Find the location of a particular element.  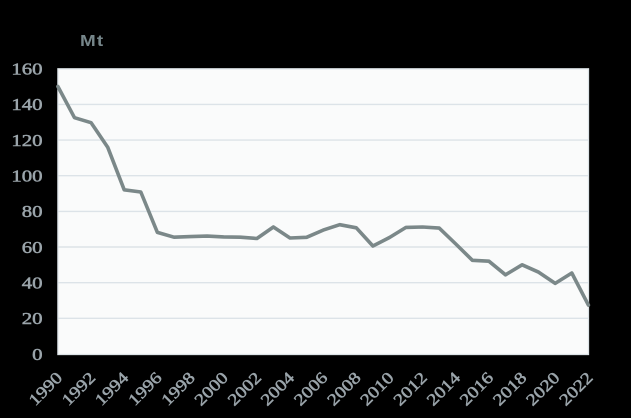

svg-text: 100 is located at coordinates (26, 176).